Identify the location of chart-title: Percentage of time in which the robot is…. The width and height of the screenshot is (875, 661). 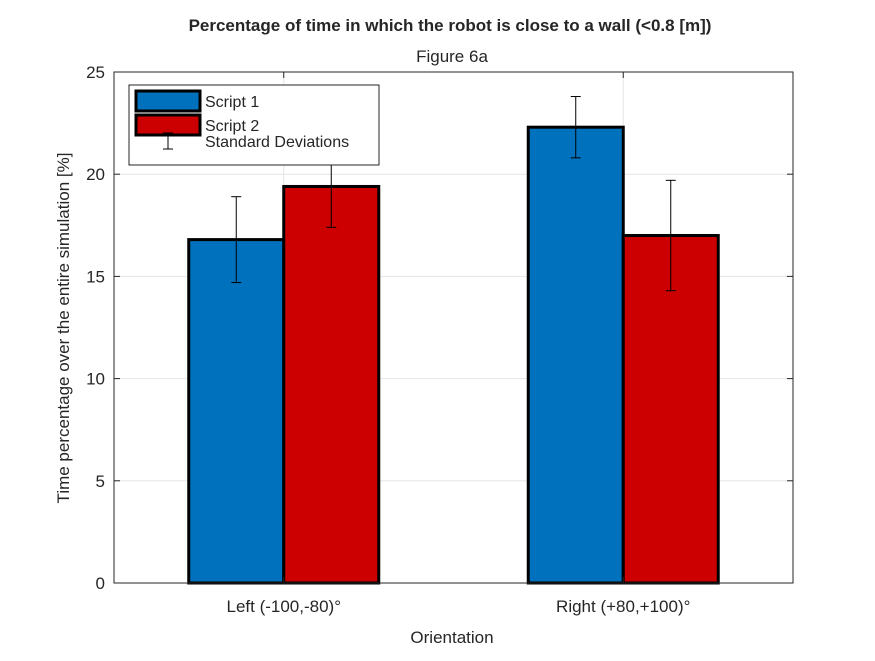
(450, 25).